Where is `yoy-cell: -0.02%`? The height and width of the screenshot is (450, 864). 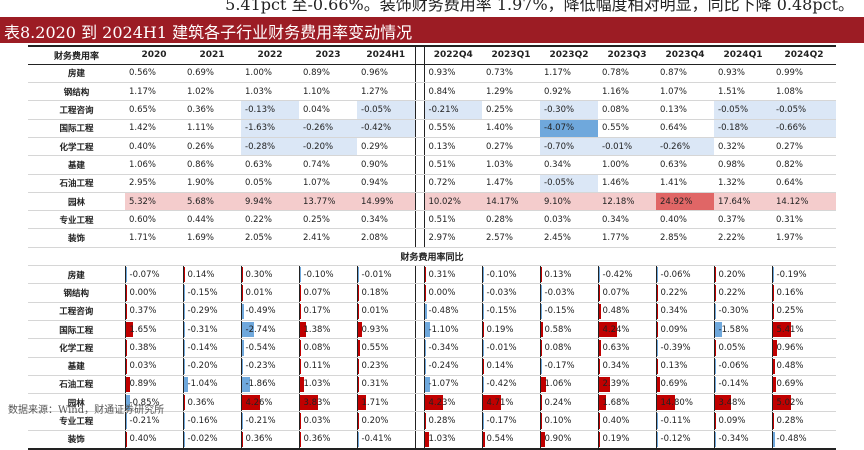 yoy-cell: -0.02% is located at coordinates (211, 440).